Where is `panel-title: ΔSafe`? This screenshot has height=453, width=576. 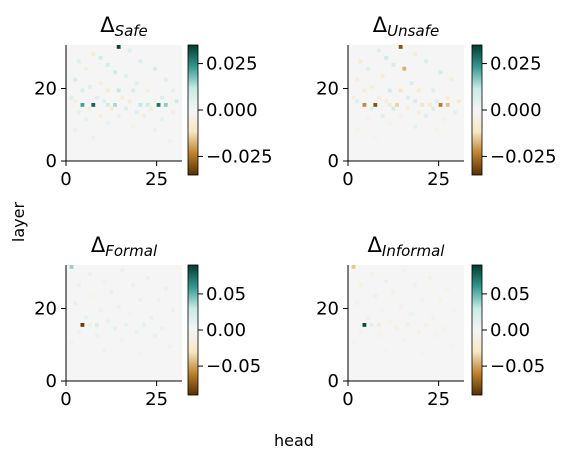
panel-title: ΔSafe is located at coordinates (124, 26).